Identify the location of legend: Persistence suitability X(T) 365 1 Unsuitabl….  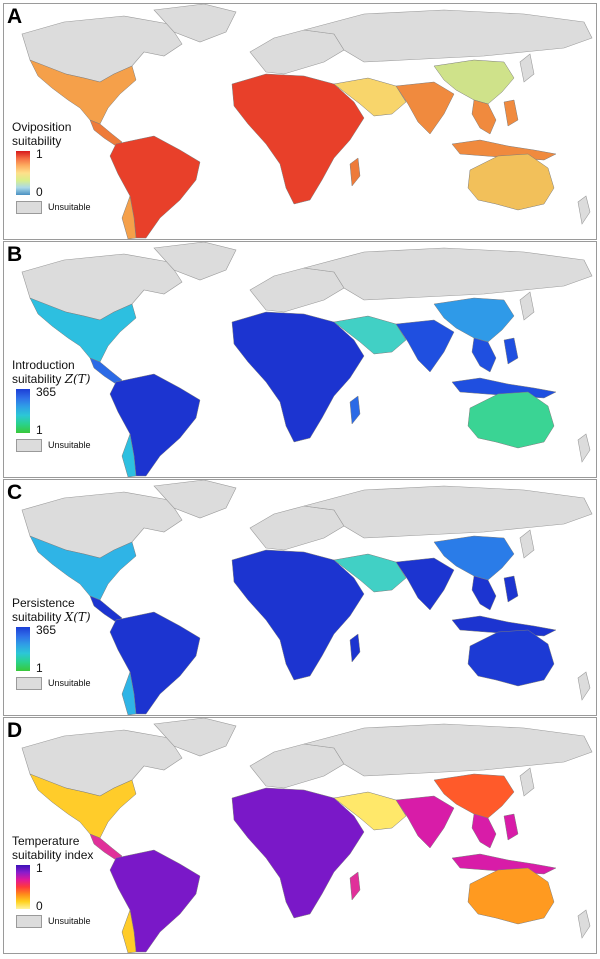
(51, 643).